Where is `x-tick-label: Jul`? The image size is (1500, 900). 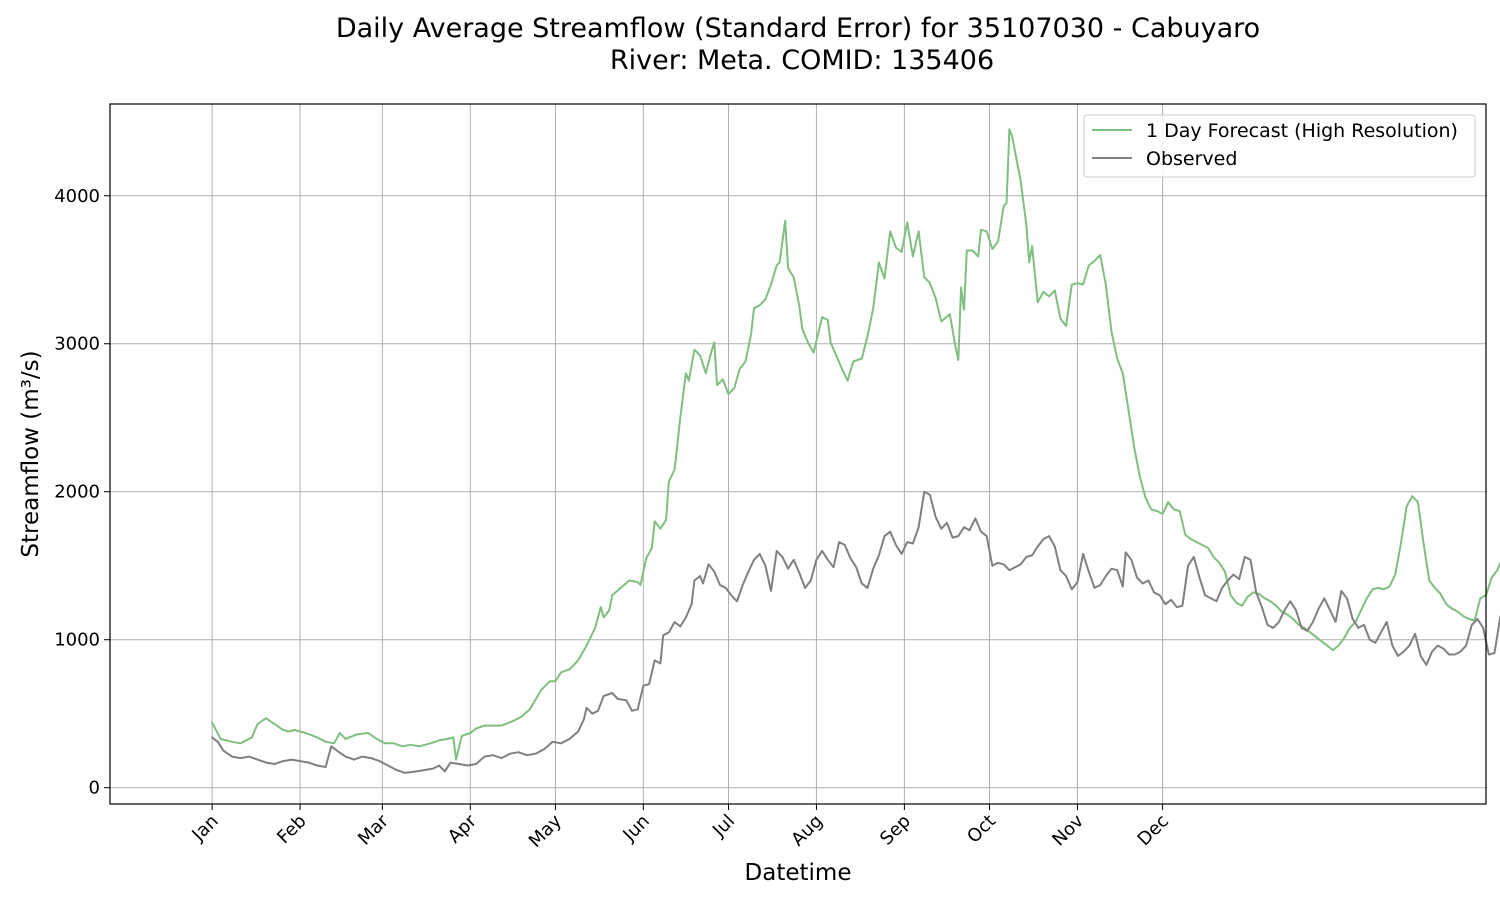 x-tick-label: Jul is located at coordinates (723, 826).